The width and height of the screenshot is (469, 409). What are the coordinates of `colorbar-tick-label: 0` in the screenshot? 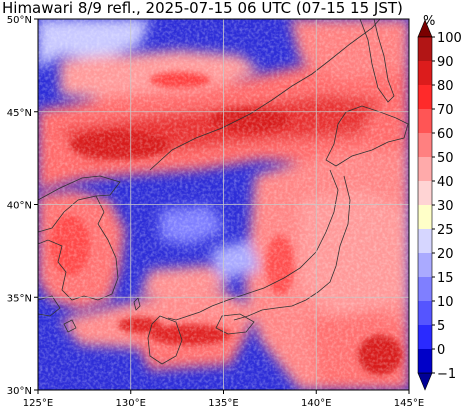 It's located at (441, 350).